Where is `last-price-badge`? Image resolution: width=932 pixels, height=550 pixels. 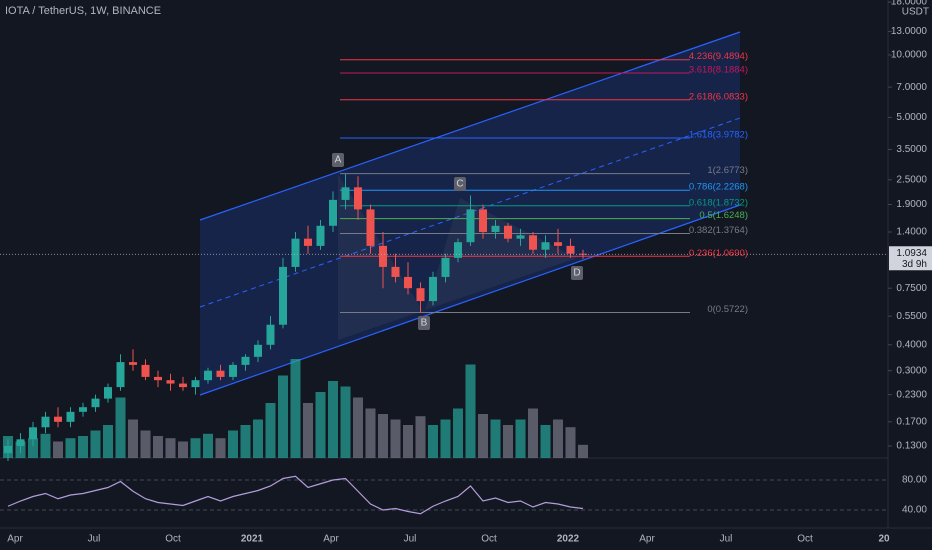
last-price-badge is located at coordinates (910, 258).